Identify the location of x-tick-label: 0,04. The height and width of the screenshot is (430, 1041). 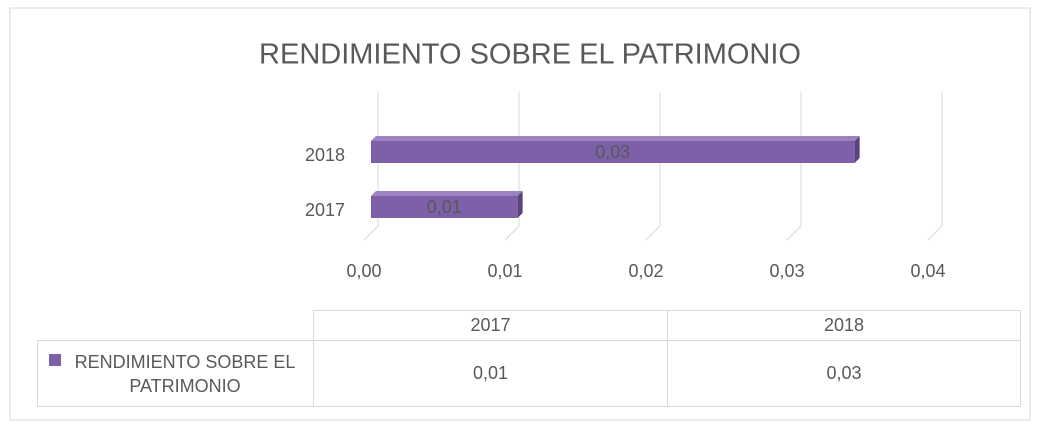
(927, 271).